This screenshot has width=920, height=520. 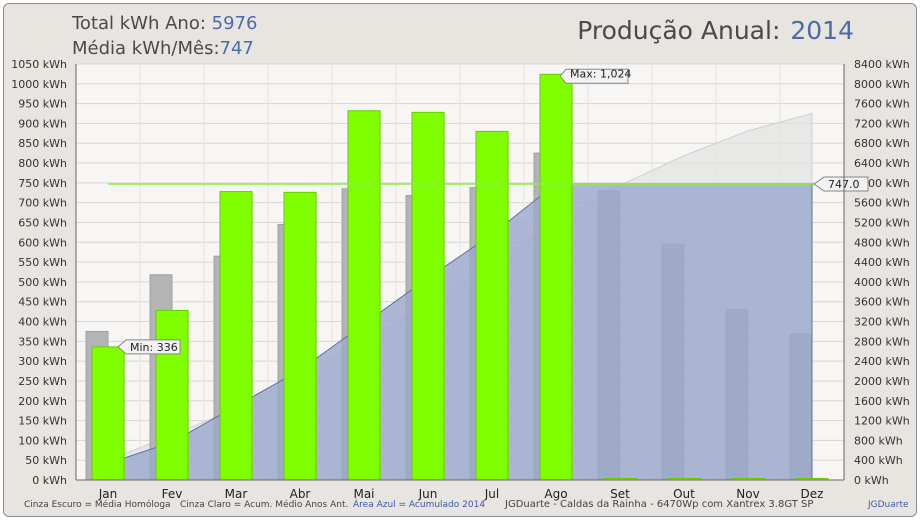 What do you see at coordinates (146, 48) in the screenshot?
I see `avg-kwh-label: Média kWh/Mês:` at bounding box center [146, 48].